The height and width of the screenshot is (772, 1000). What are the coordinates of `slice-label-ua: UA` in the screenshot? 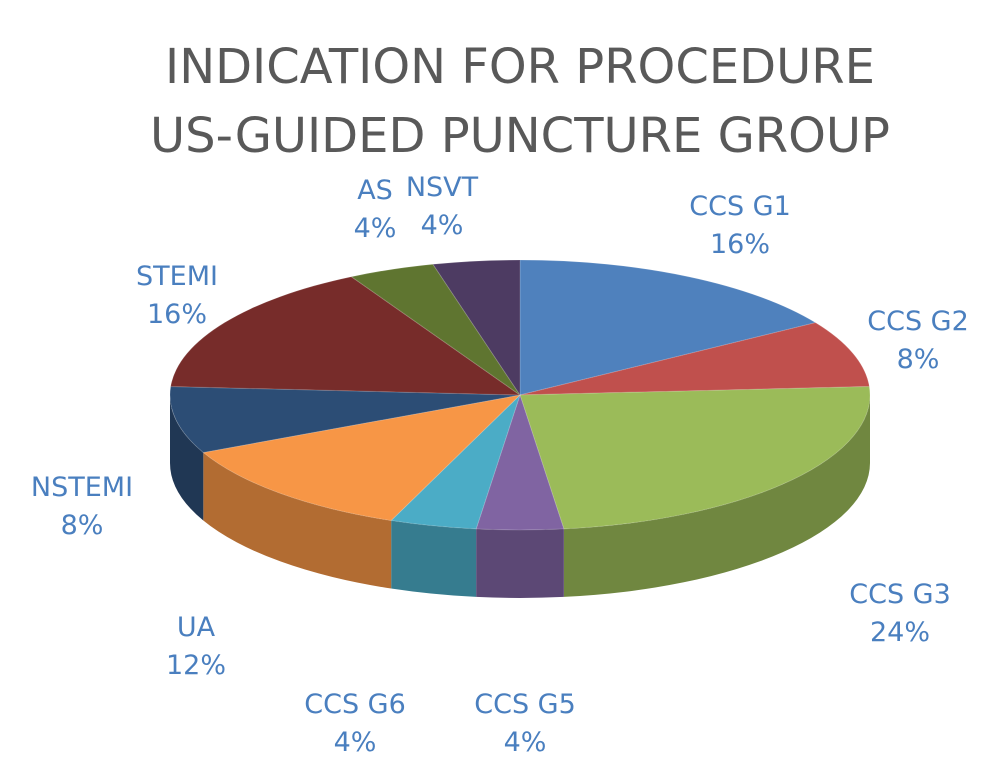 It's located at (196, 627).